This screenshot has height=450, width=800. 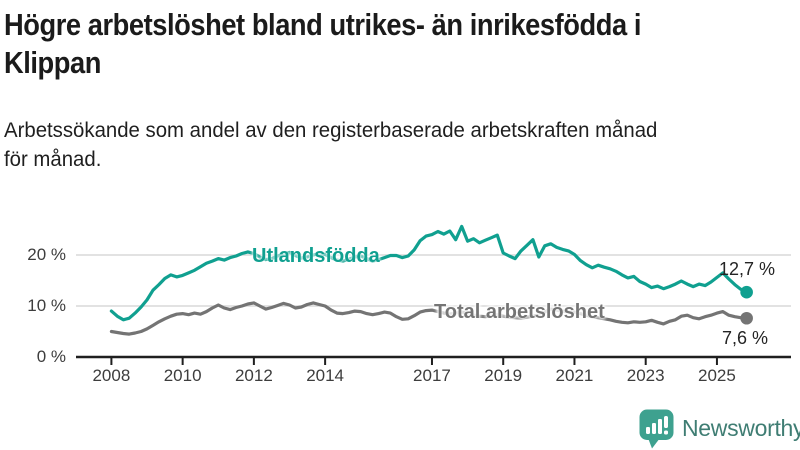 What do you see at coordinates (325, 375) in the screenshot?
I see `x-axis-tick-label: 2014` at bounding box center [325, 375].